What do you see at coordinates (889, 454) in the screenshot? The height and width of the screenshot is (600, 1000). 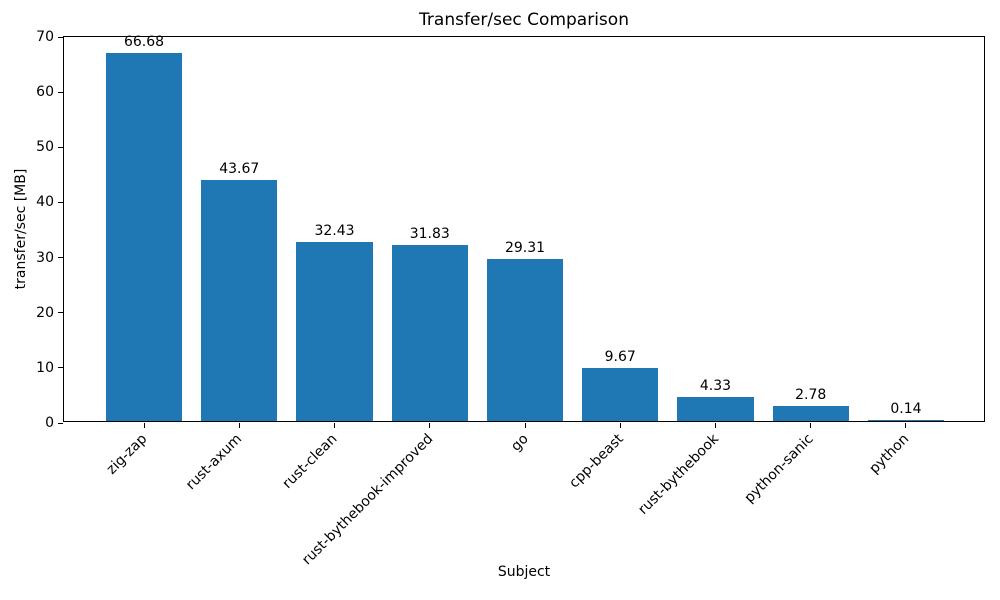 I see `x-tick-label: python` at bounding box center [889, 454].